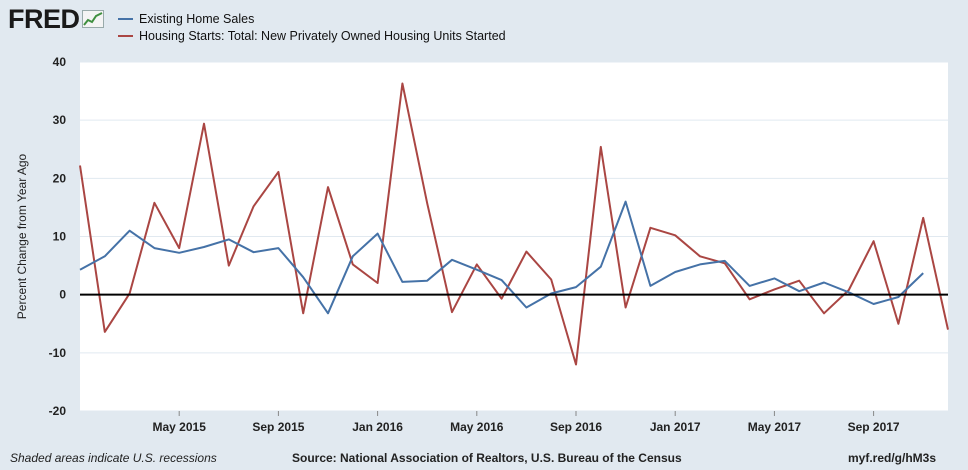 The width and height of the screenshot is (968, 470). I want to click on recession-note: Shaded areas indicate U.S. recessions, so click(113, 458).